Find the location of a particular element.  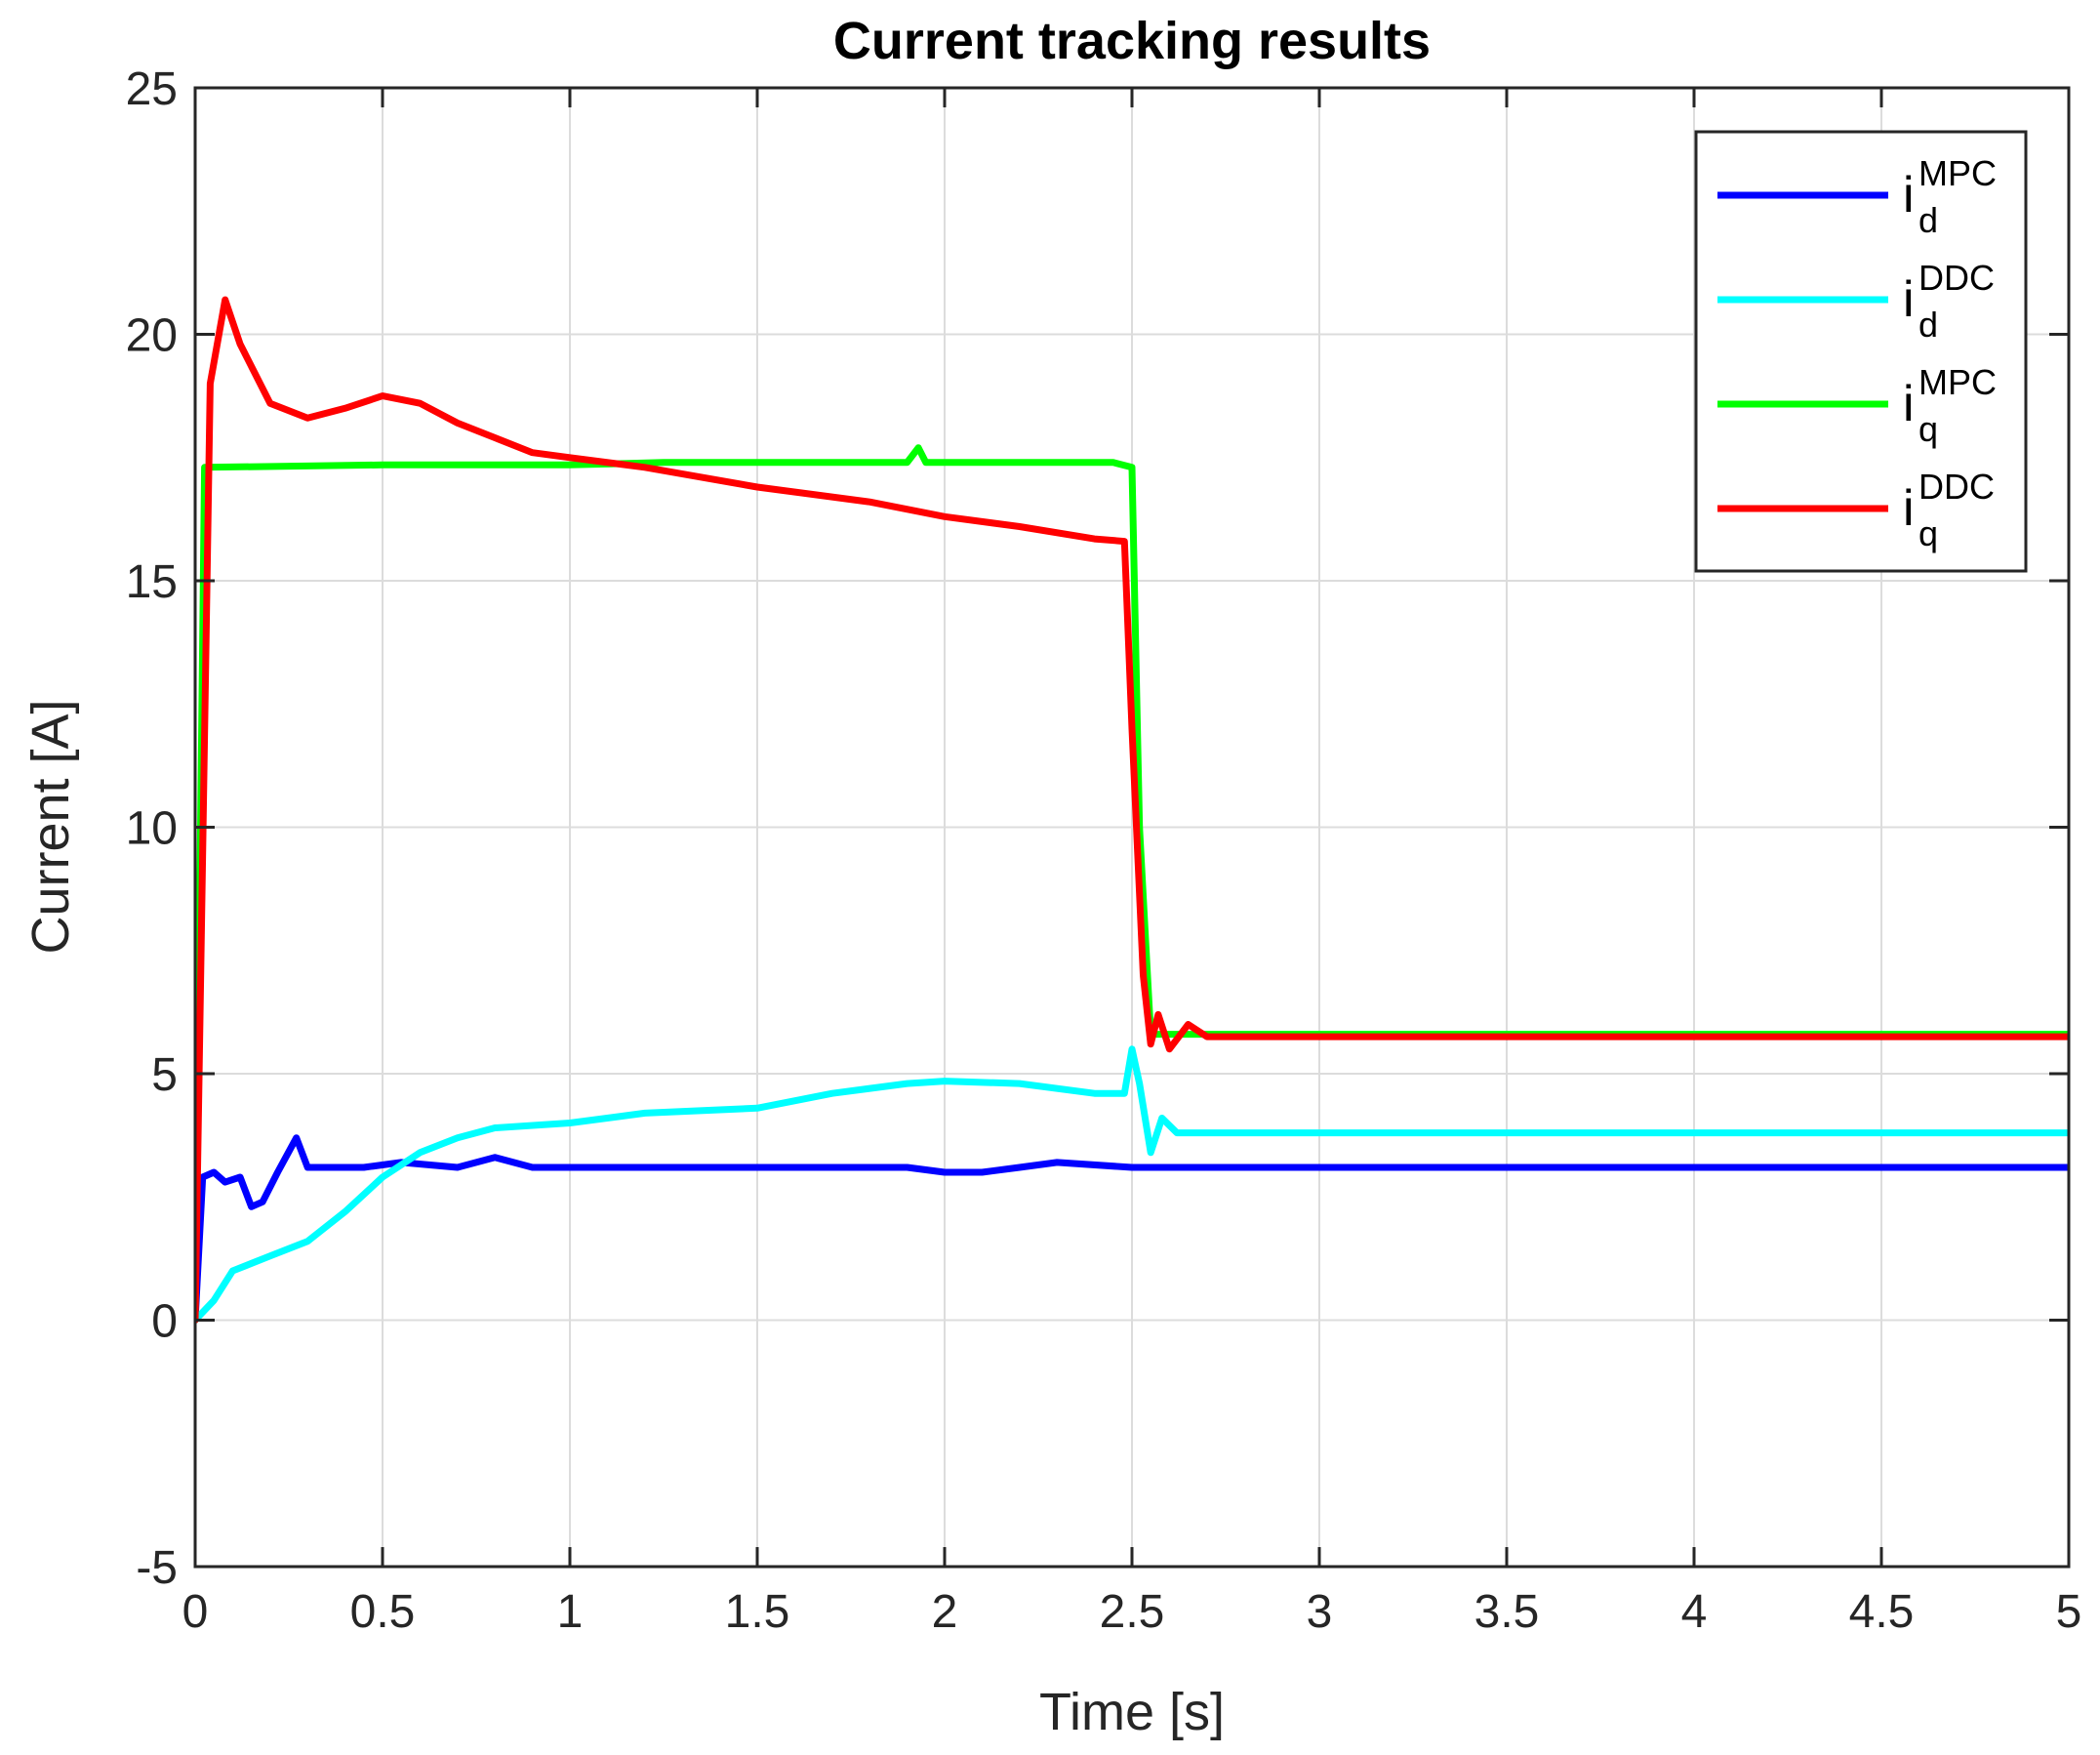

x-tick-labels: 0 0.5 1 1.5 2 2.5 3 3.5 4 4.5 5 is located at coordinates (1132, 1612).